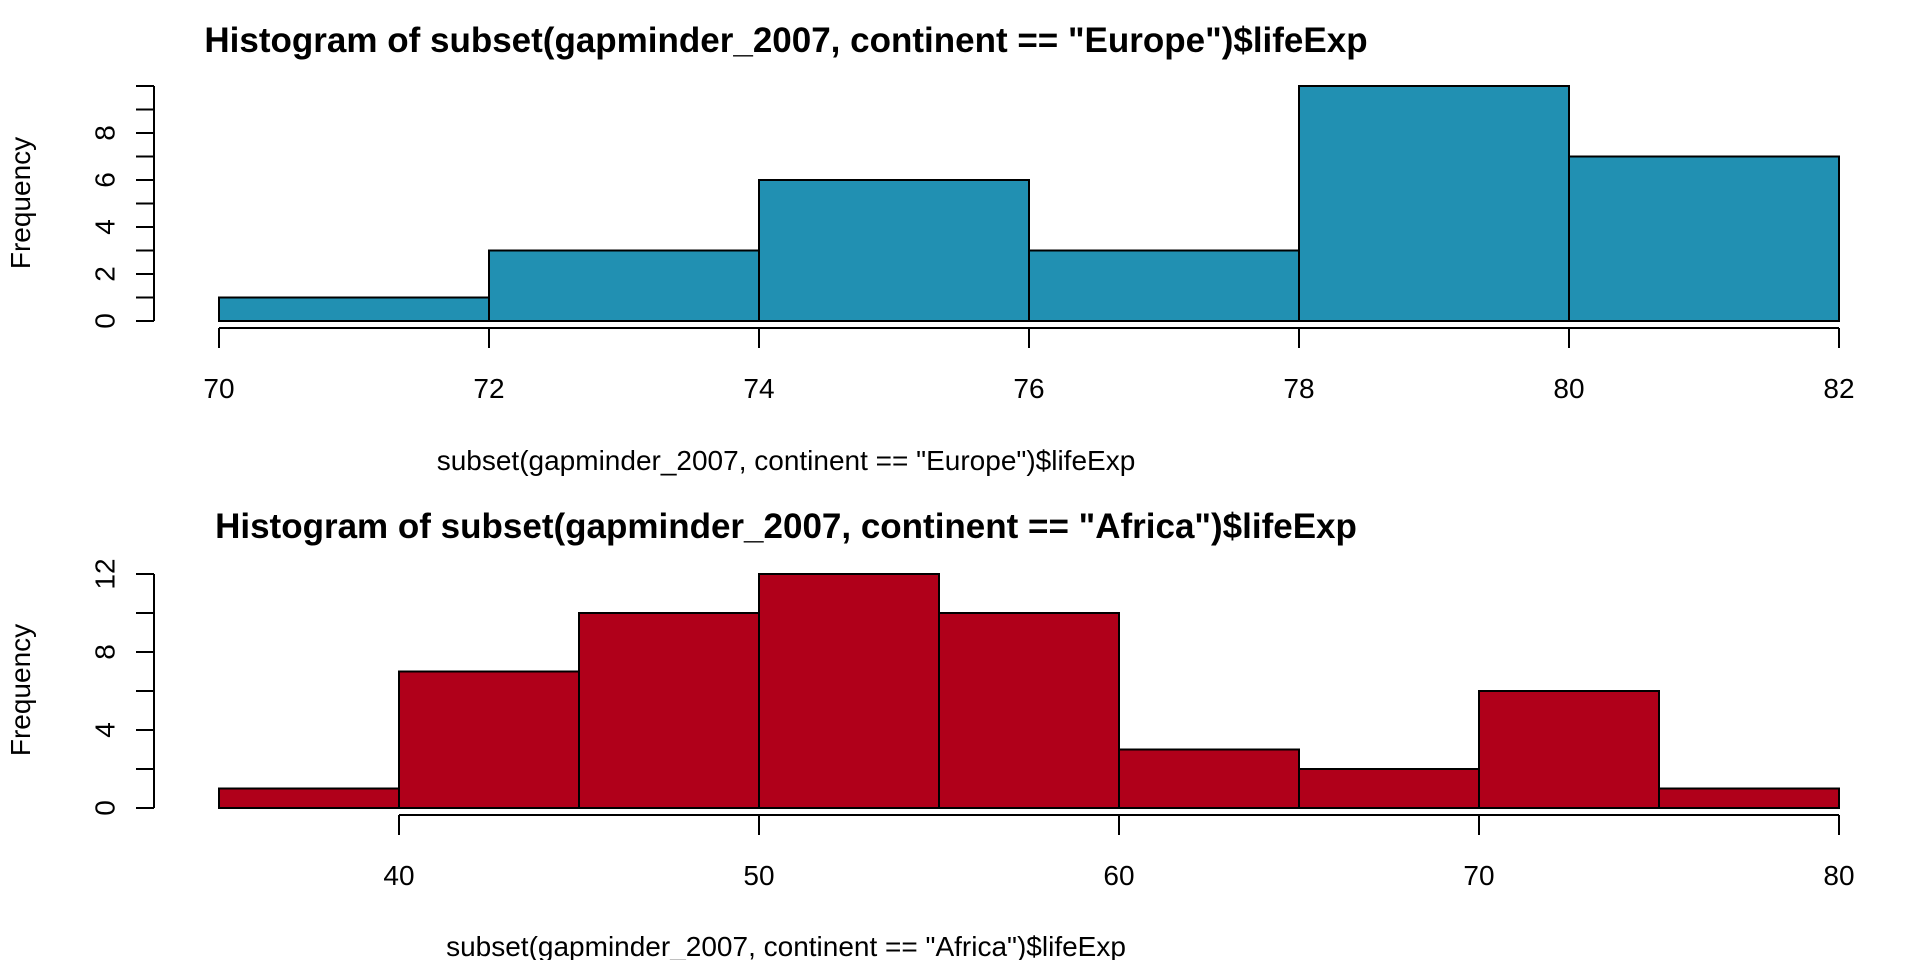  Describe the element at coordinates (218, 388) in the screenshot. I see `europe-x-tick-label-70: 70` at that location.